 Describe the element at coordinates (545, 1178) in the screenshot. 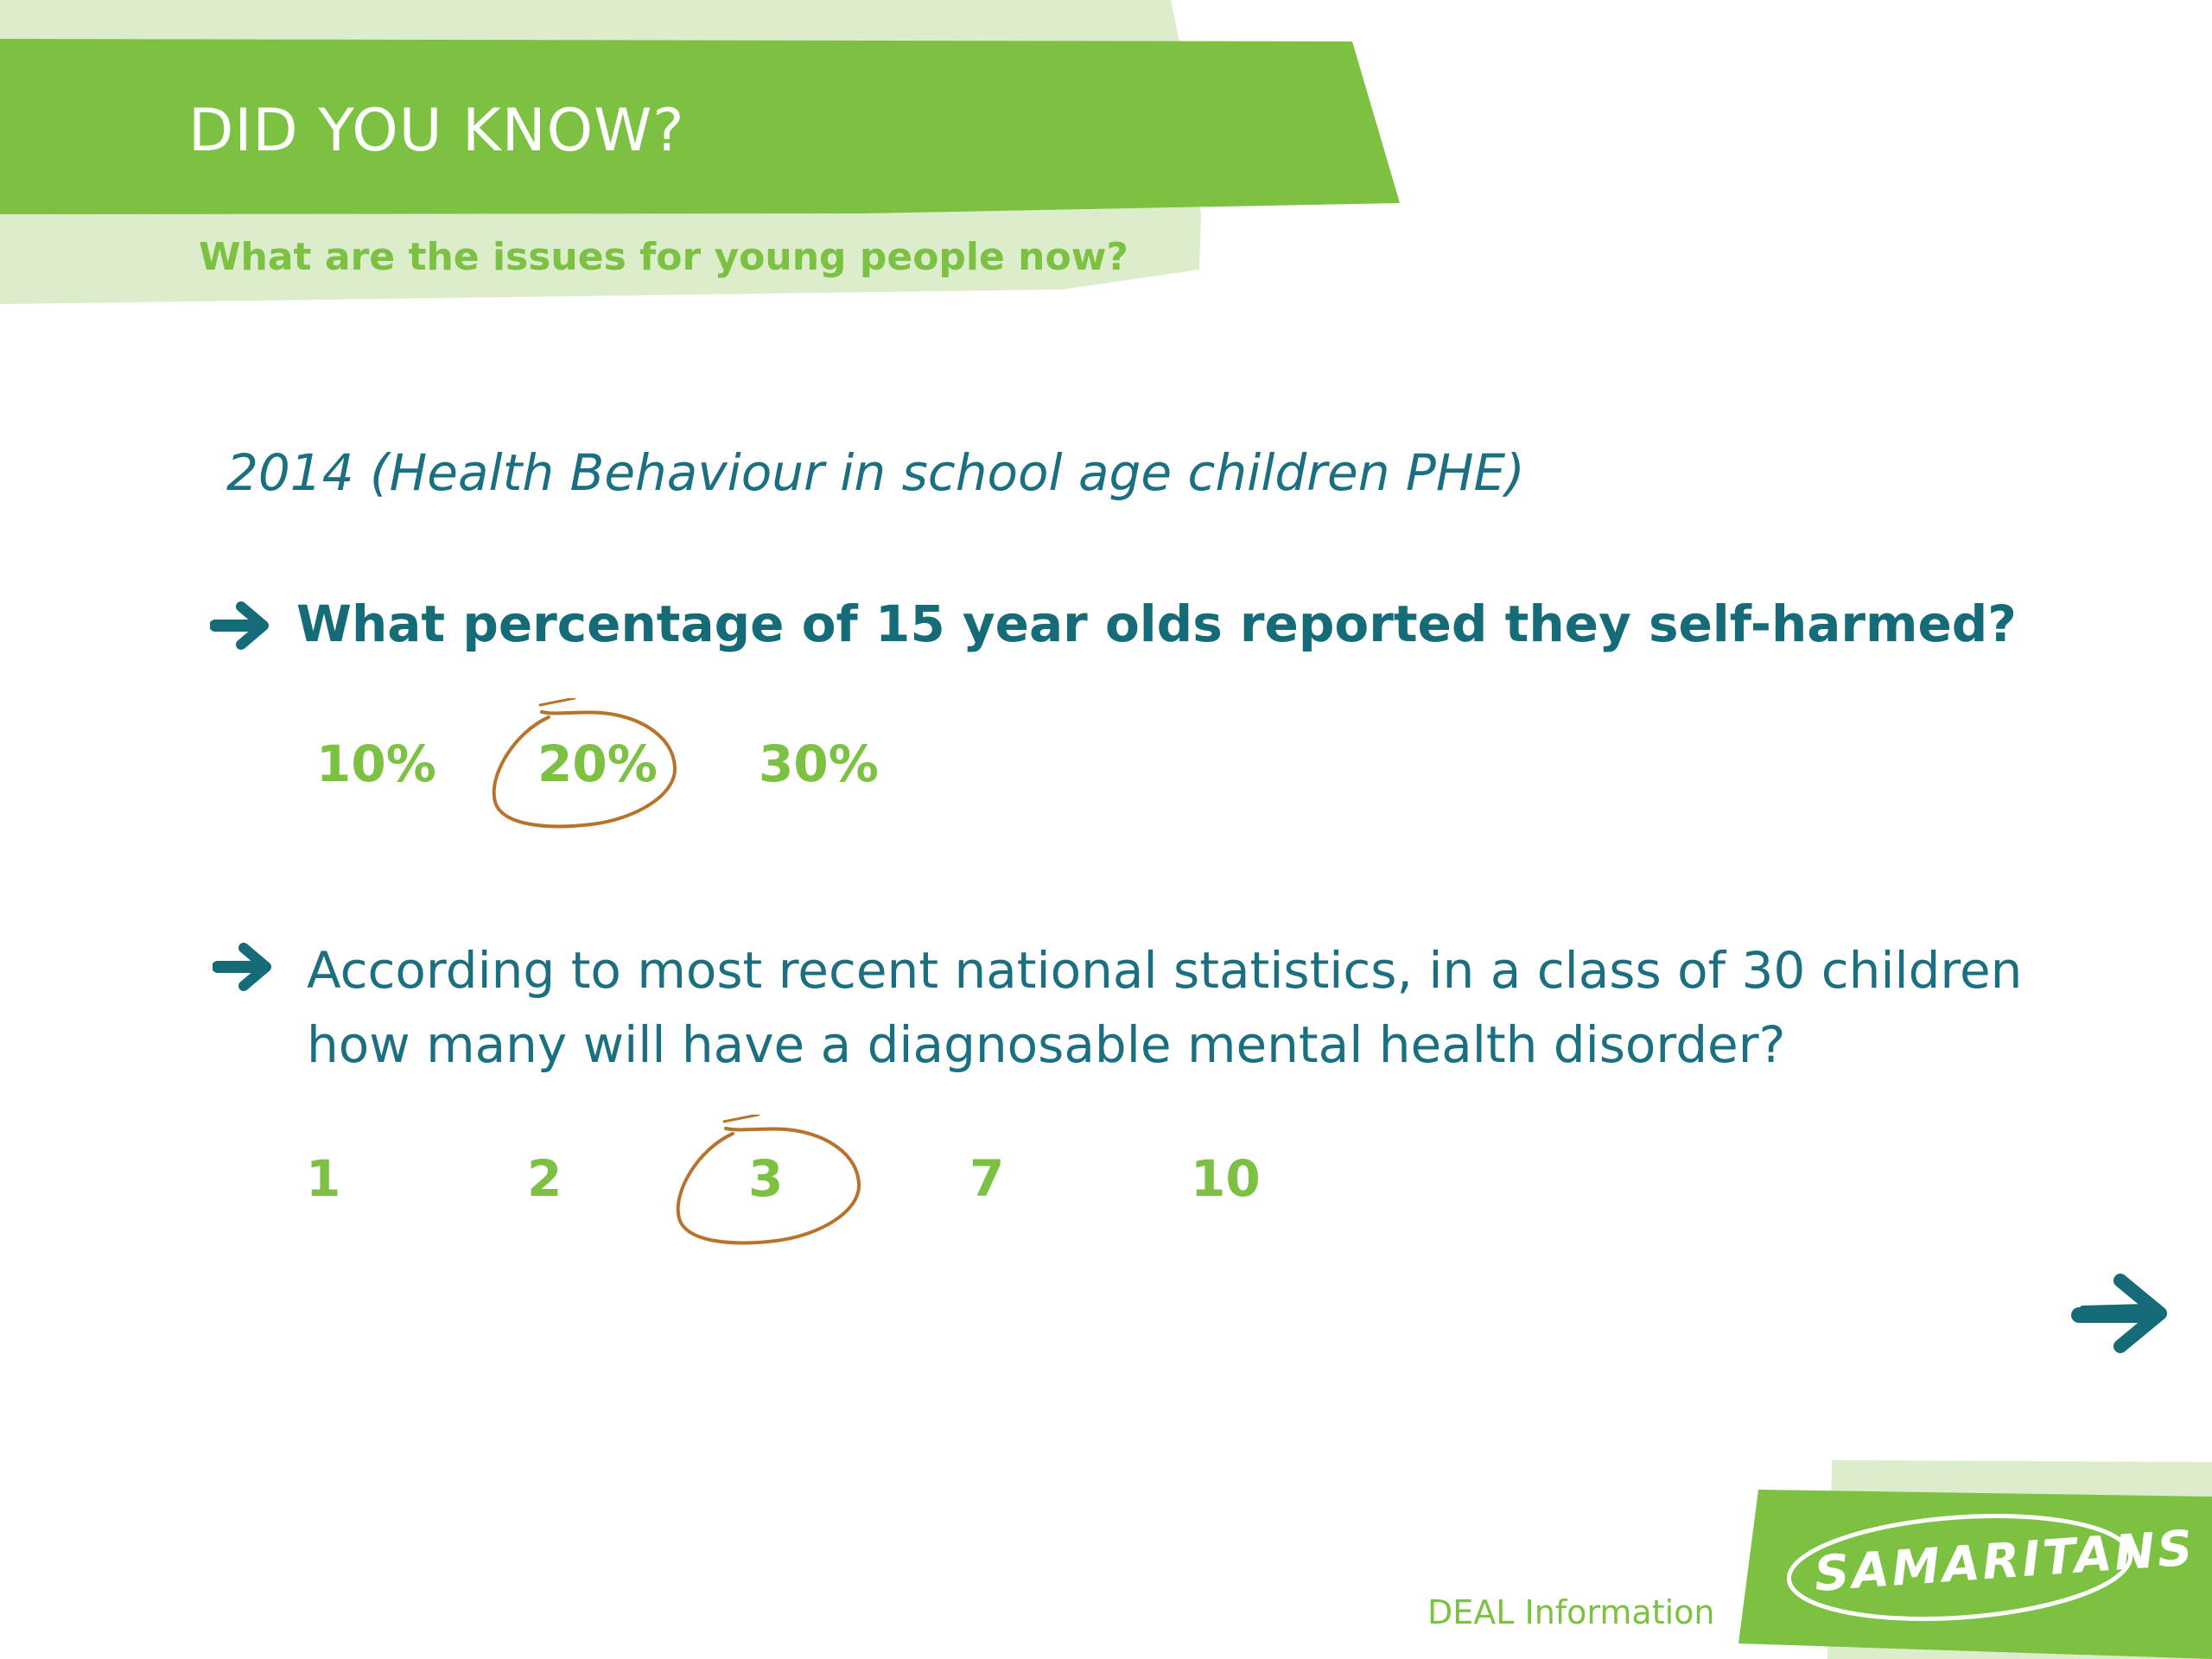

I see `q2-option-2: 2` at that location.